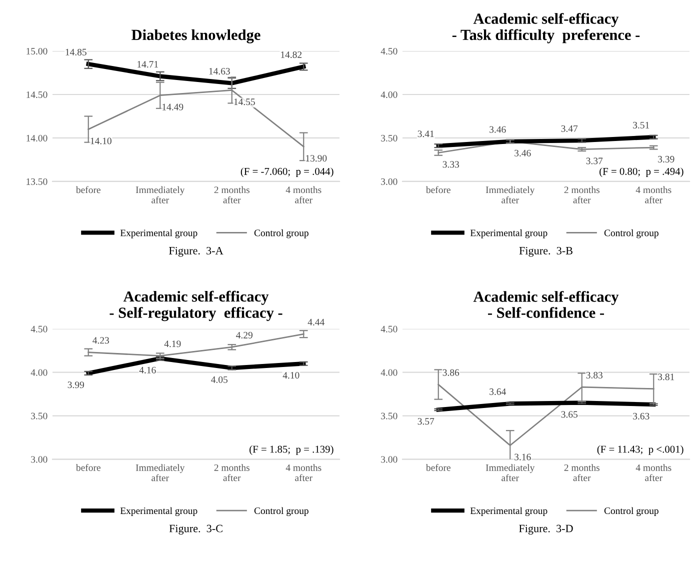 Image resolution: width=700 pixels, height=567 pixels. What do you see at coordinates (666, 377) in the screenshot?
I see `data-label: 3.81` at bounding box center [666, 377].